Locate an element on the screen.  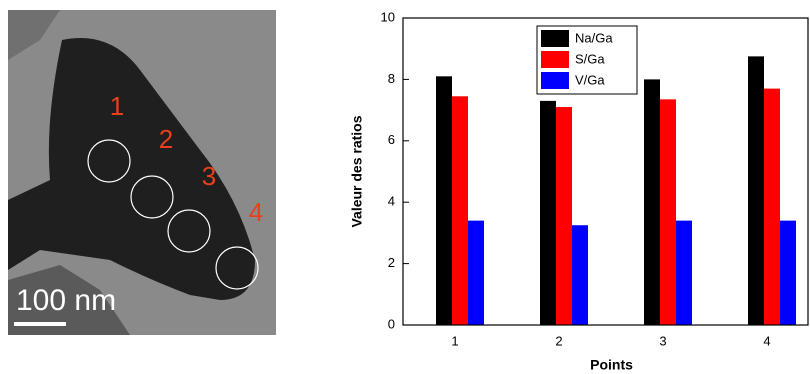
x-tick-label: 1 is located at coordinates (454, 340).